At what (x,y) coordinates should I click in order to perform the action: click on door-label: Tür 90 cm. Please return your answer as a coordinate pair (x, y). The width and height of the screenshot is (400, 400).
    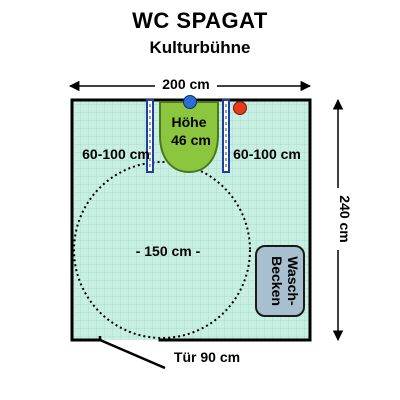
    Looking at the image, I should click on (207, 357).